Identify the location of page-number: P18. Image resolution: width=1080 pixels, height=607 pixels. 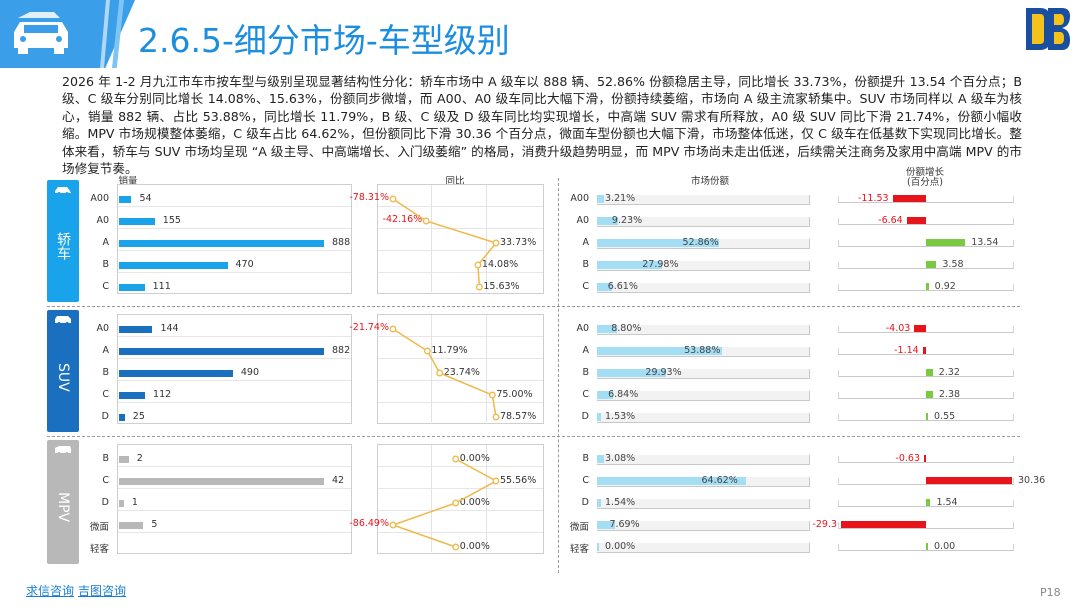
(1050, 592).